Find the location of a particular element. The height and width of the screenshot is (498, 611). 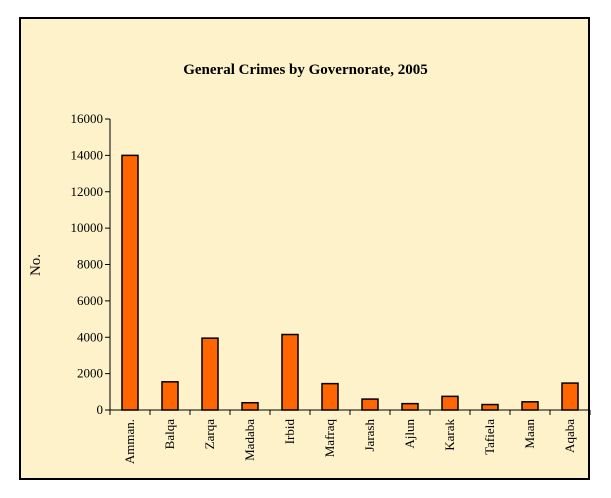

bar-irbid is located at coordinates (290, 372).